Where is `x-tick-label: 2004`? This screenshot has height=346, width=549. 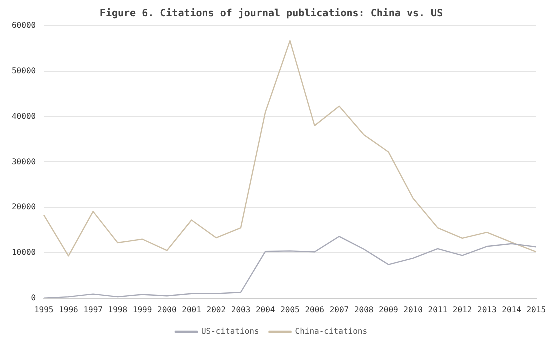 x-tick-label: 2004 is located at coordinates (266, 309).